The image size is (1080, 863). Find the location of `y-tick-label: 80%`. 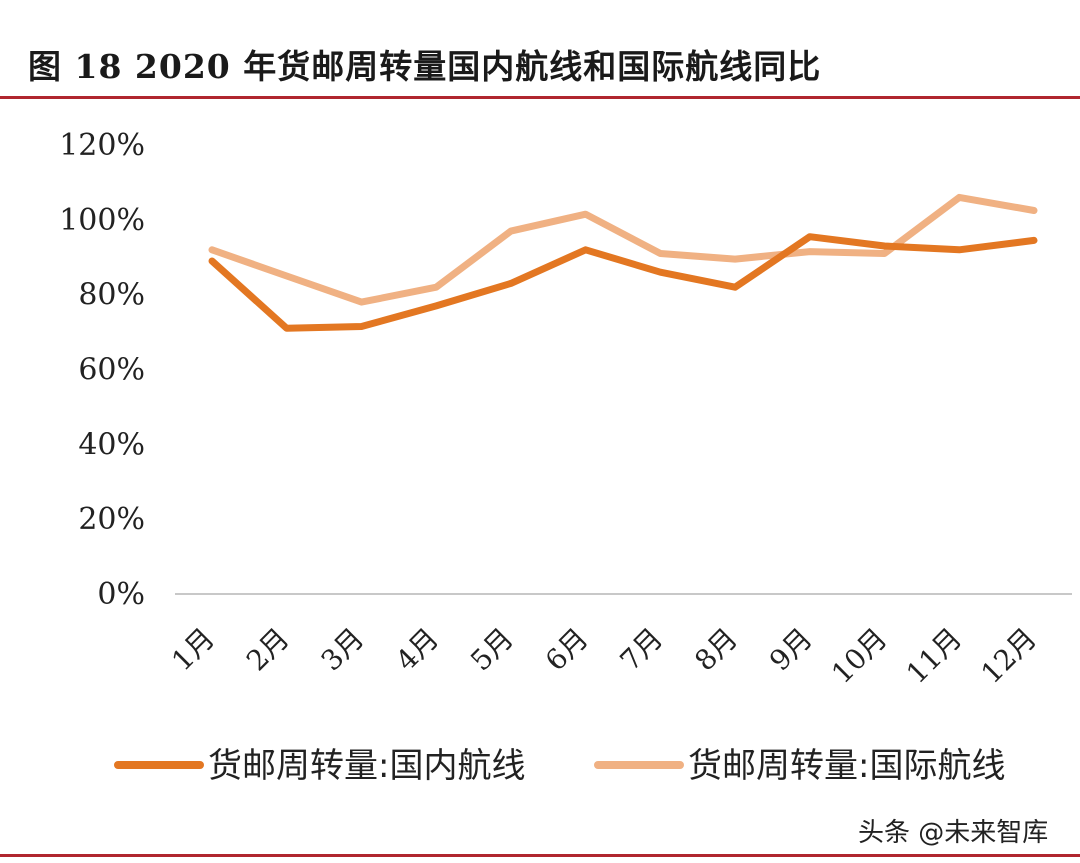

y-tick-label: 80% is located at coordinates (111, 295).